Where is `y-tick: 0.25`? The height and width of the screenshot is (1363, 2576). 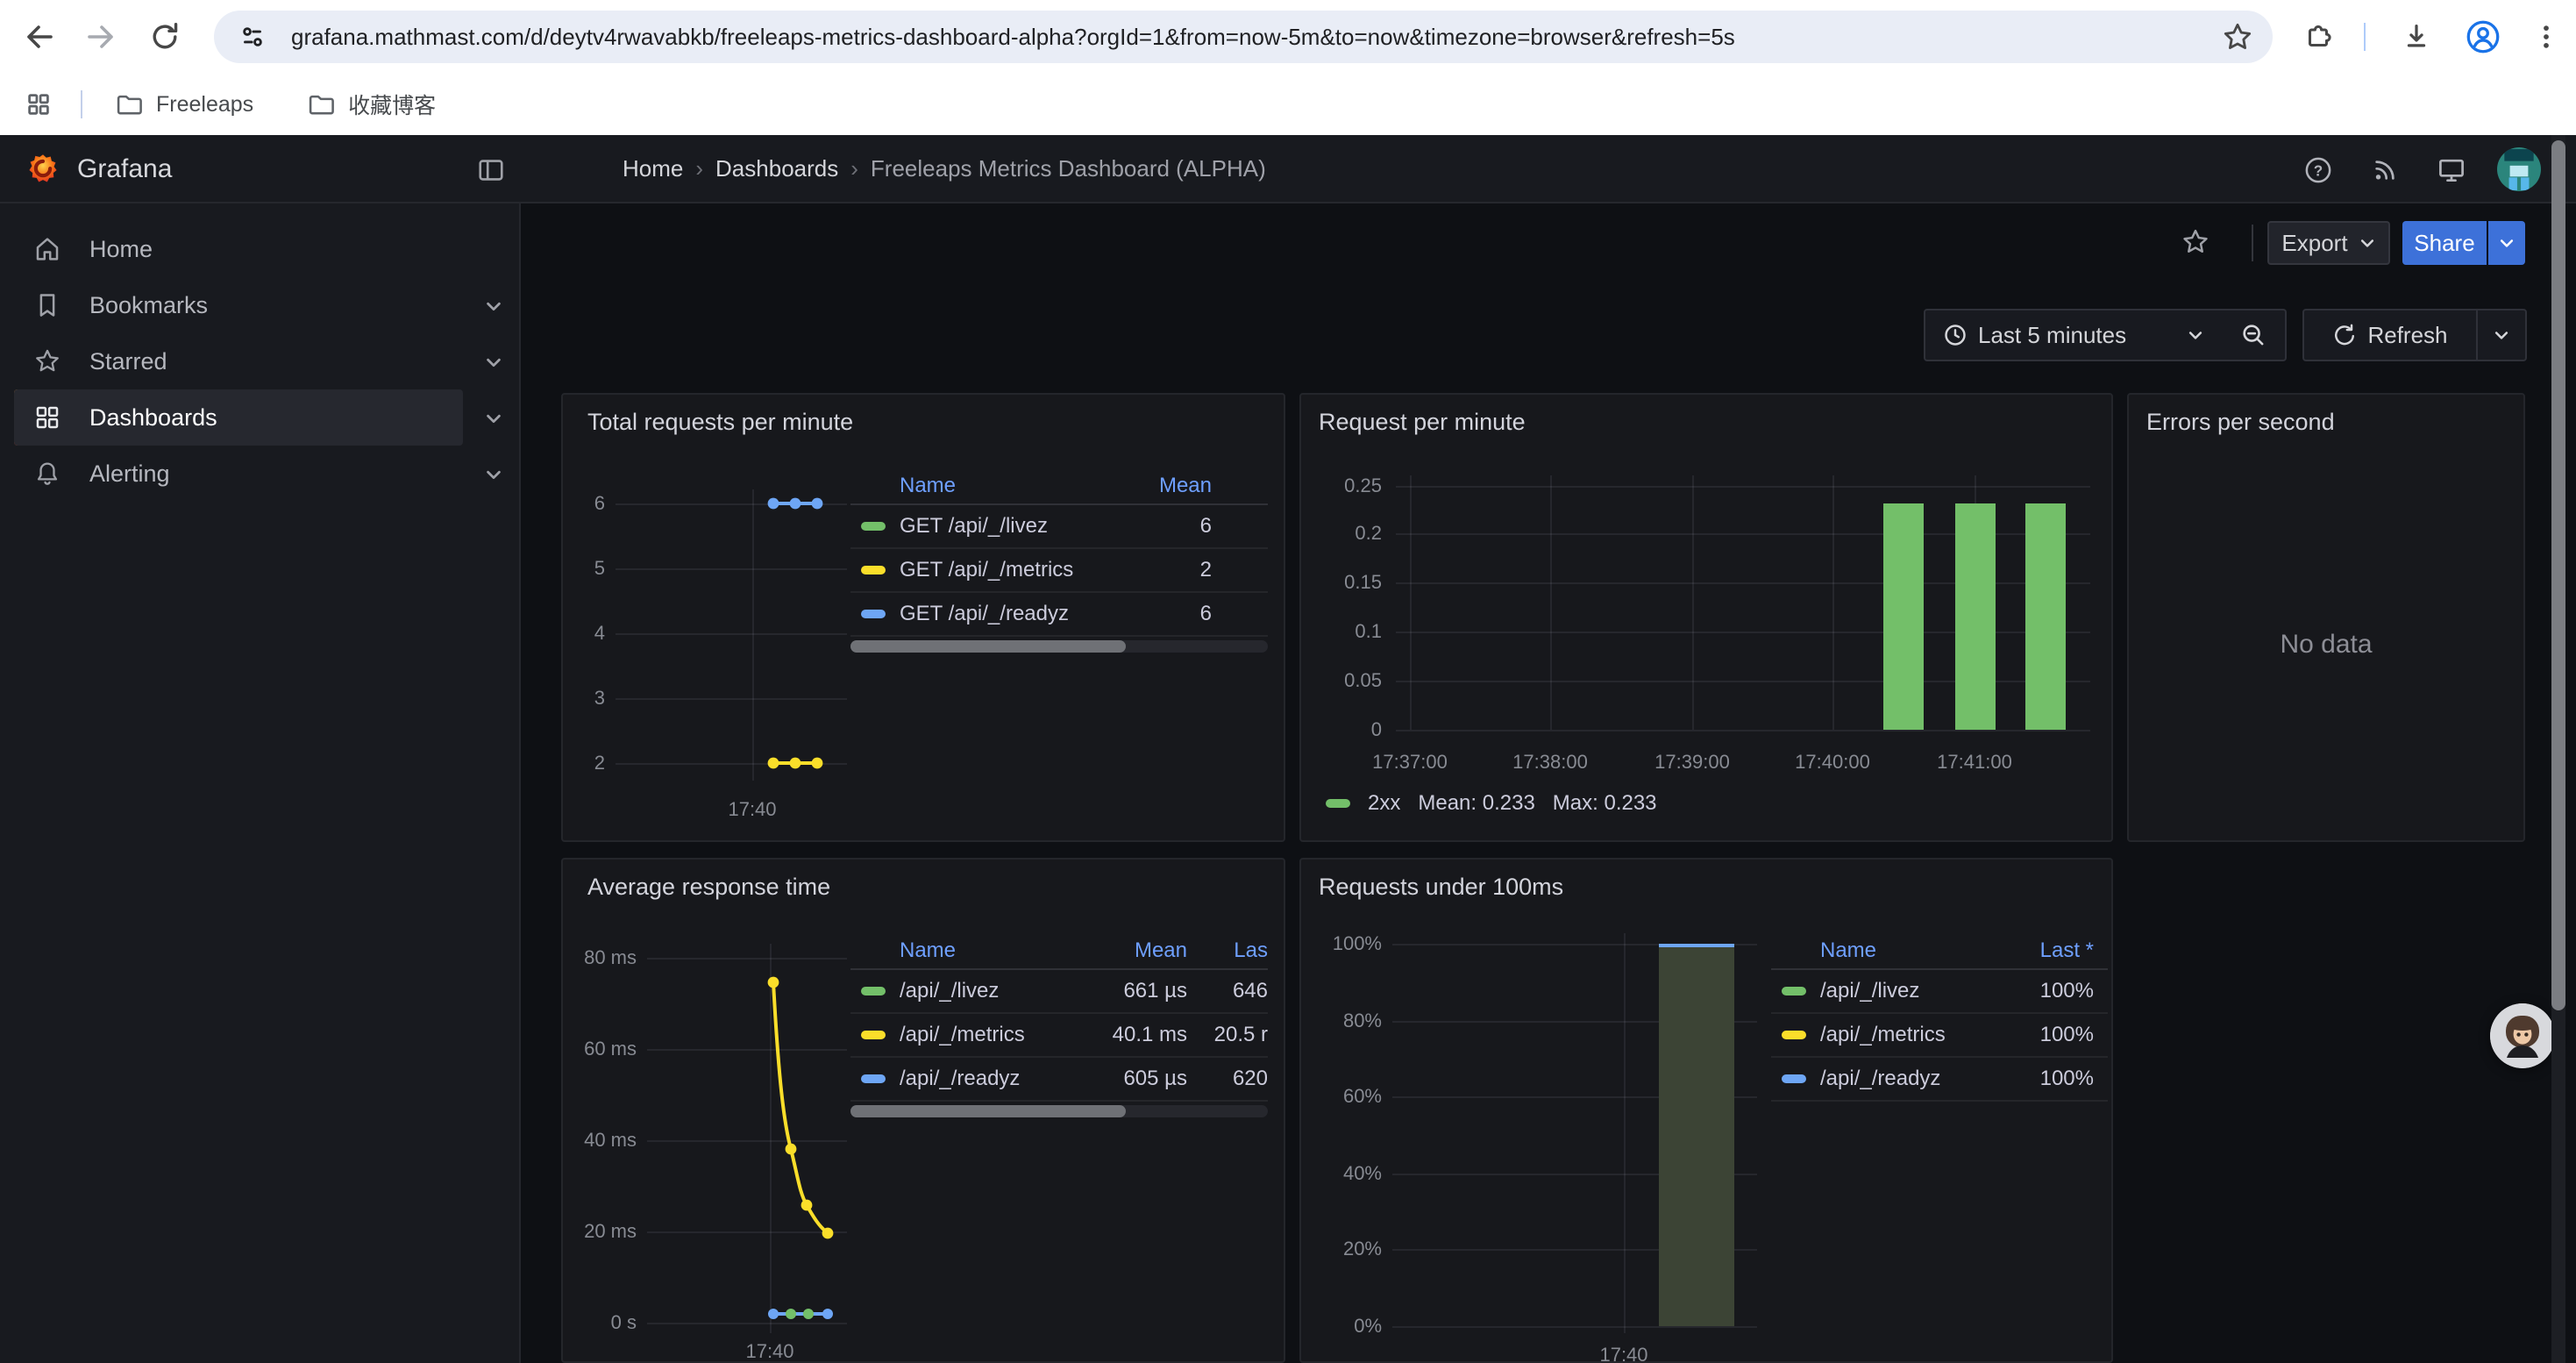
y-tick: 0.25 is located at coordinates (1363, 485).